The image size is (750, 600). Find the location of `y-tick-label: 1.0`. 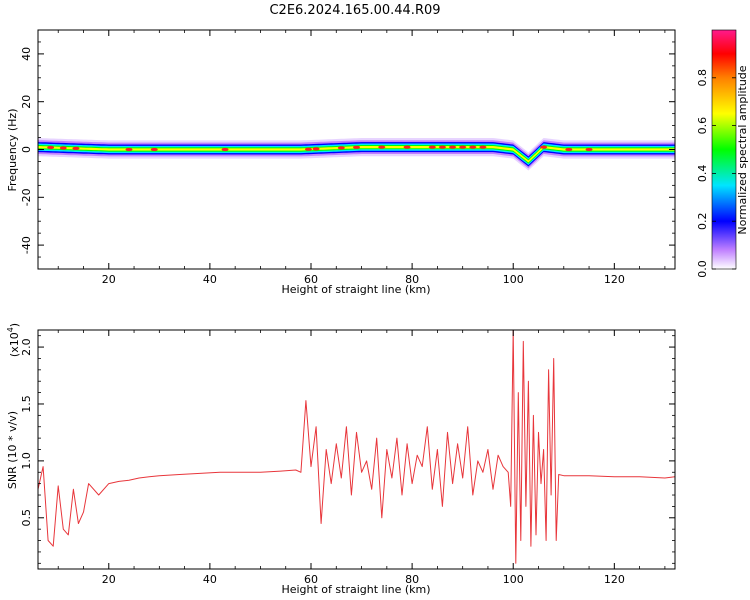

y-tick-label: 1.0 is located at coordinates (26, 461).